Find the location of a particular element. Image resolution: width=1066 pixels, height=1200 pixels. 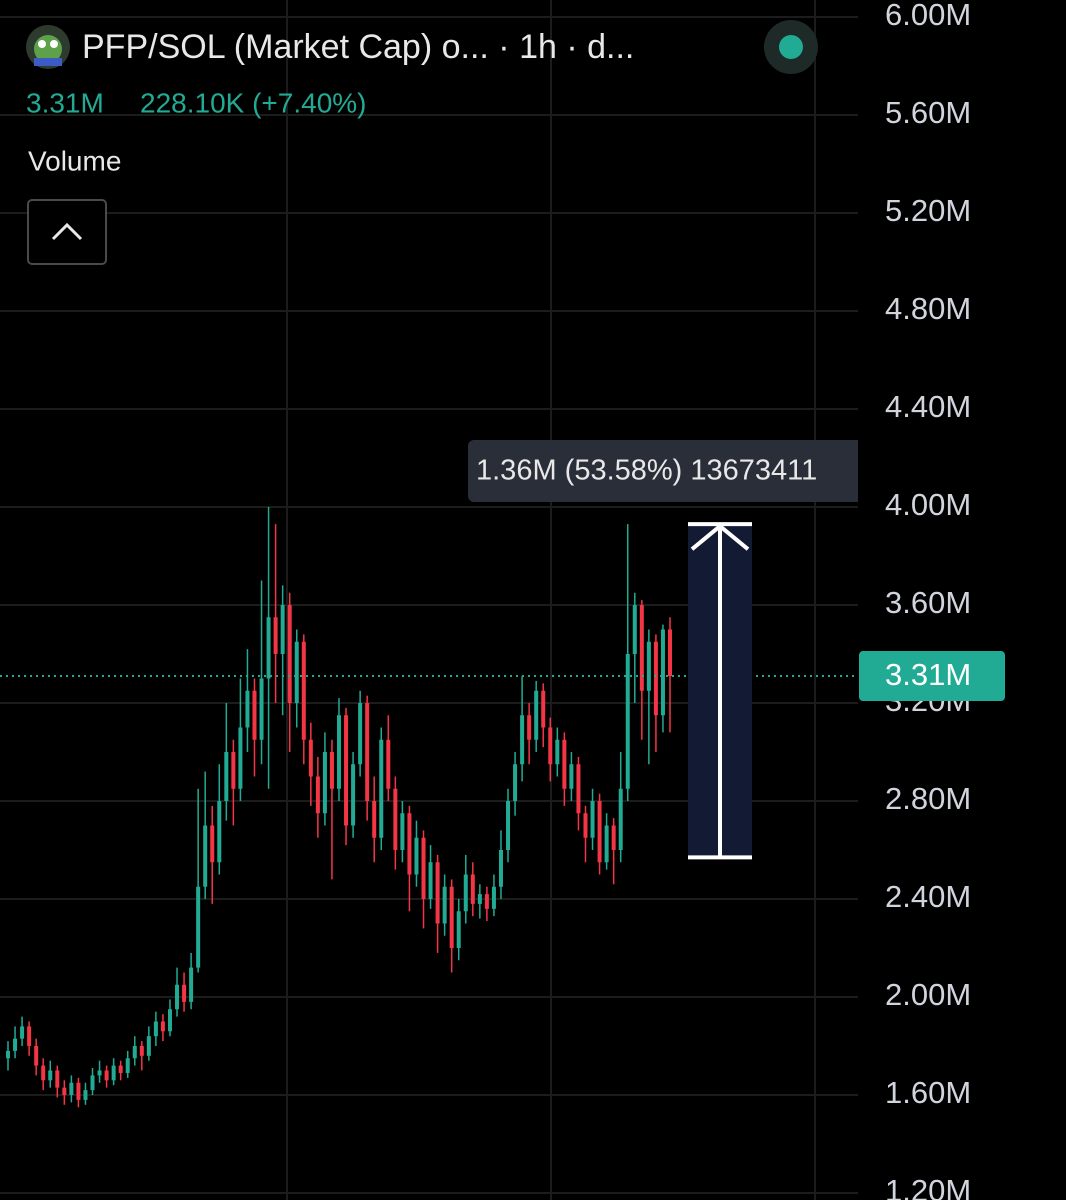

chevron-up is located at coordinates (67, 231).